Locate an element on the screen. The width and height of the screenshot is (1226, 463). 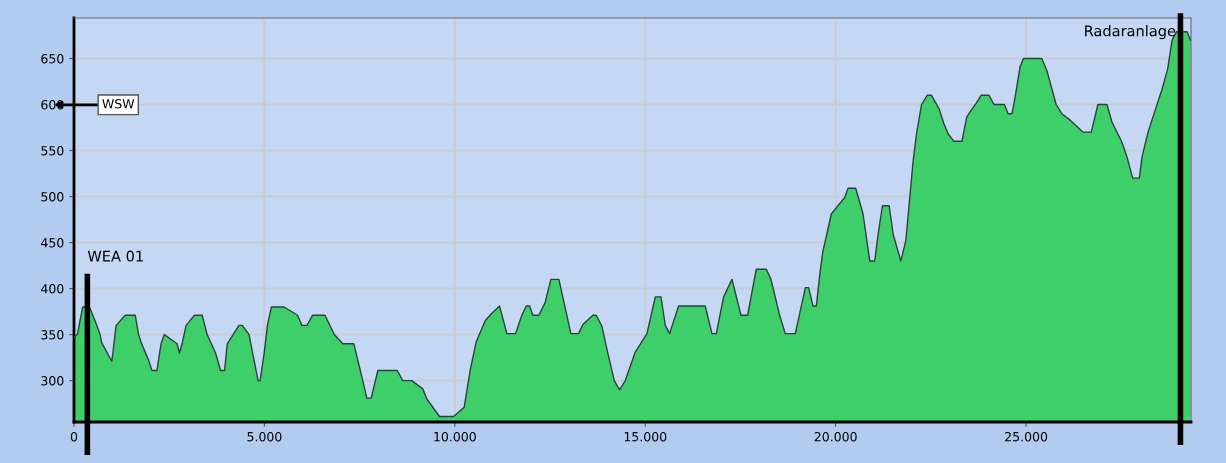
ref-line-label: Radaranlage is located at coordinates (1130, 32).